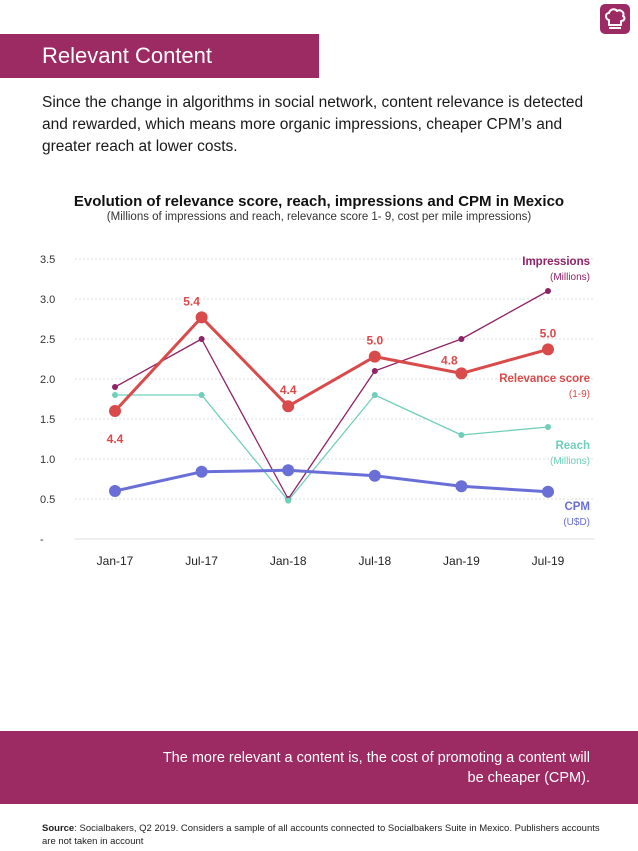 The height and width of the screenshot is (851, 638). I want to click on x-tick-label: Jan-19, so click(461, 561).